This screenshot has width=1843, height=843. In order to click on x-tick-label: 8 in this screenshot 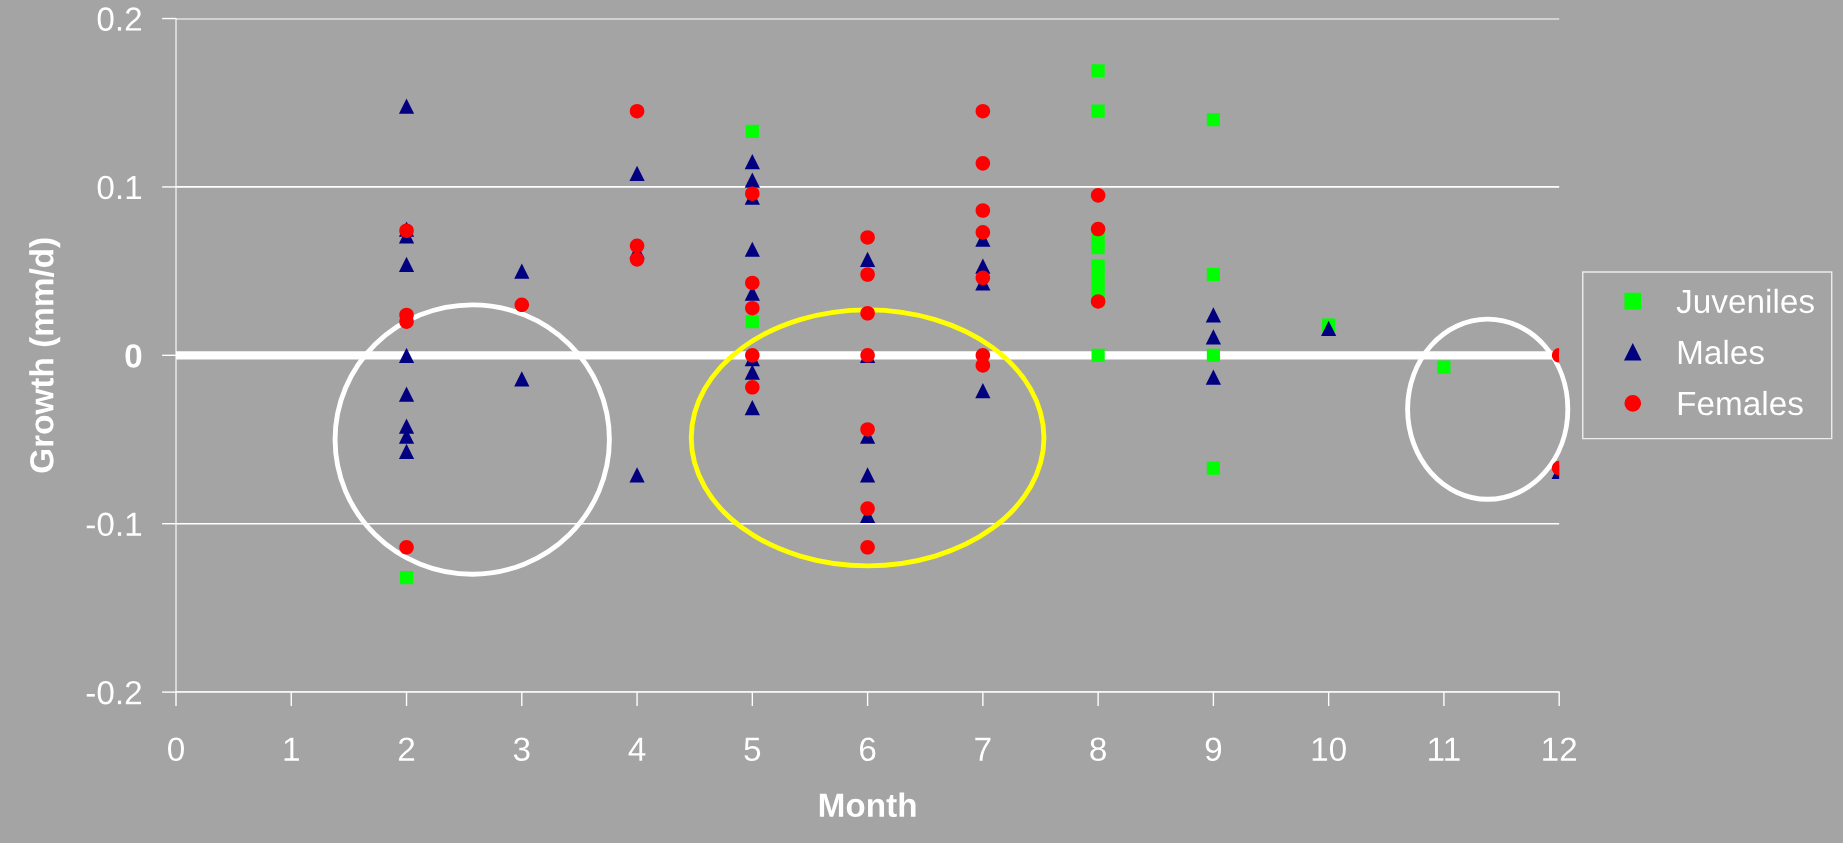, I will do `click(1098, 749)`.